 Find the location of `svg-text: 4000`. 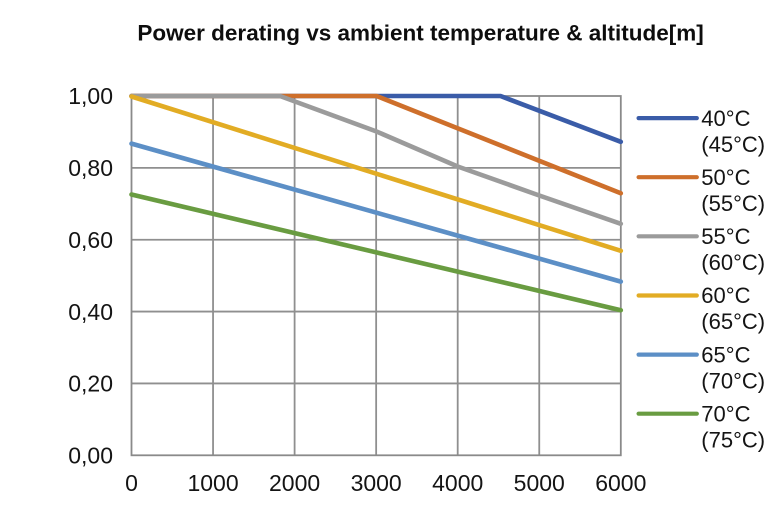

svg-text: 4000 is located at coordinates (457, 483).